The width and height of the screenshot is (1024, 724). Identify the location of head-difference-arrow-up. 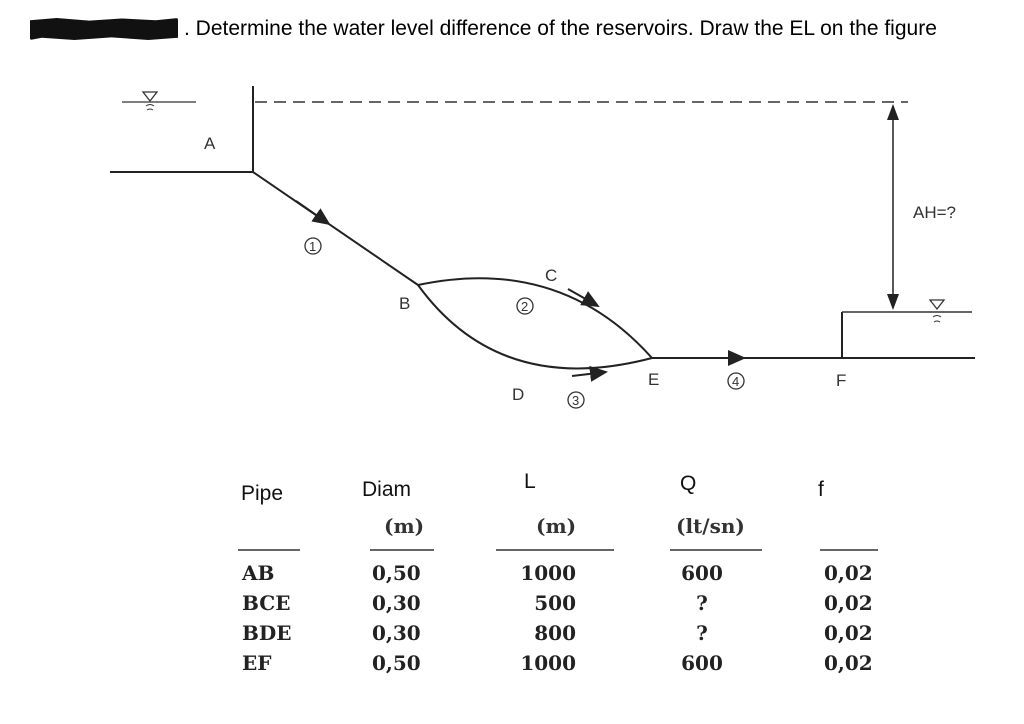
(893, 112).